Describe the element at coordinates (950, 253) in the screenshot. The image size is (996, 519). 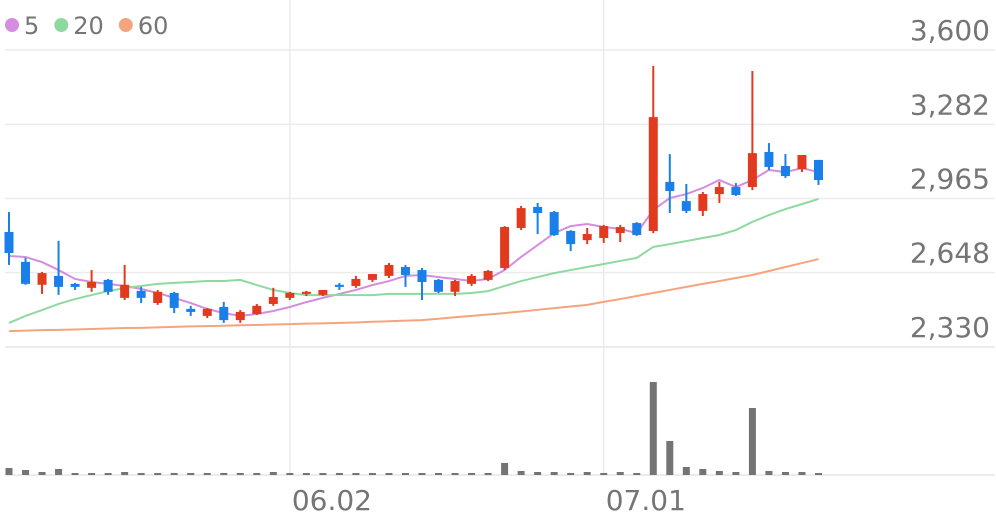
I see `y-tick-label: 2,648` at that location.